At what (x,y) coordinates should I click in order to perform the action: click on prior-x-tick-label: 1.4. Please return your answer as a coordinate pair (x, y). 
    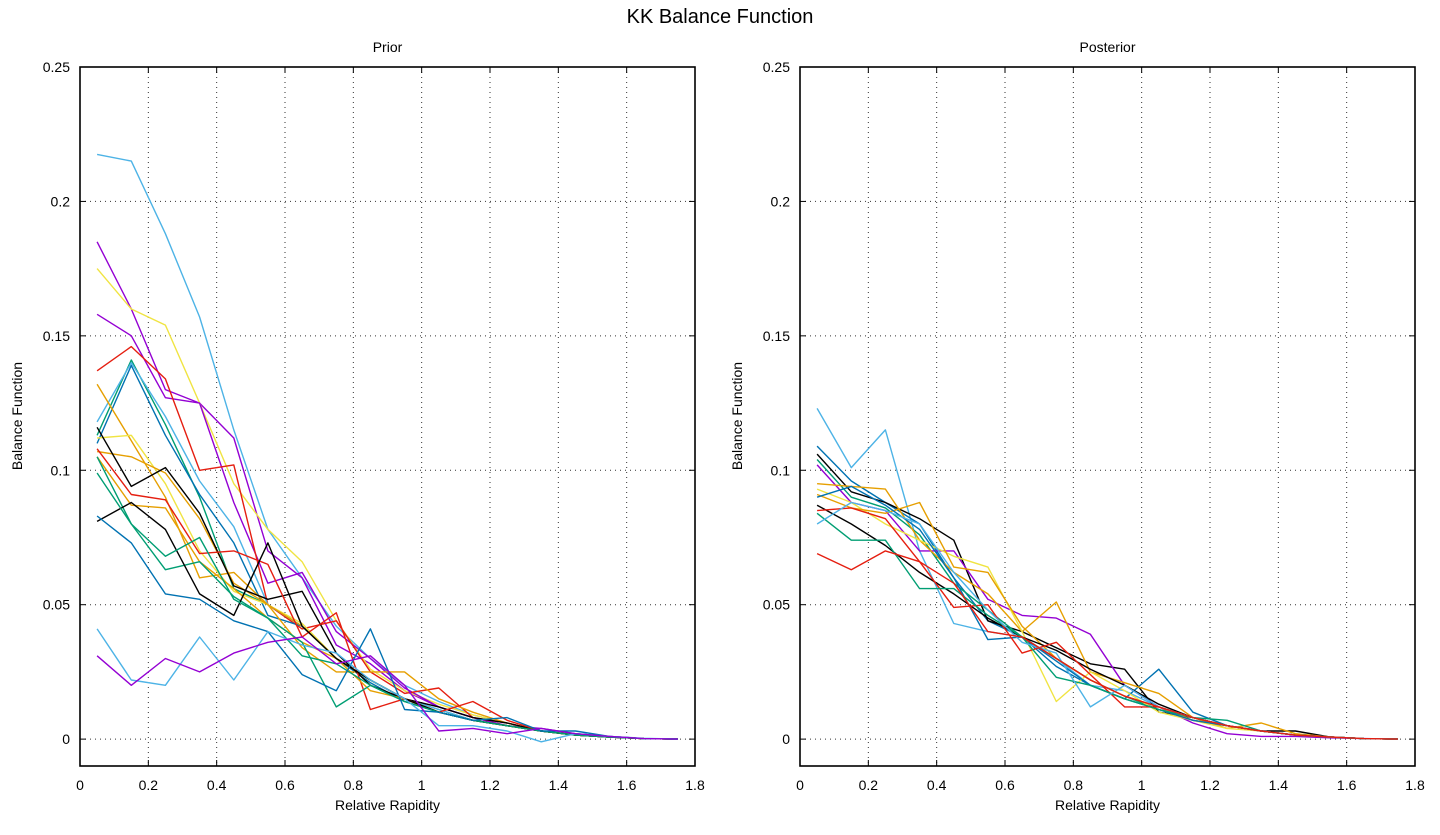
    Looking at the image, I should click on (559, 785).